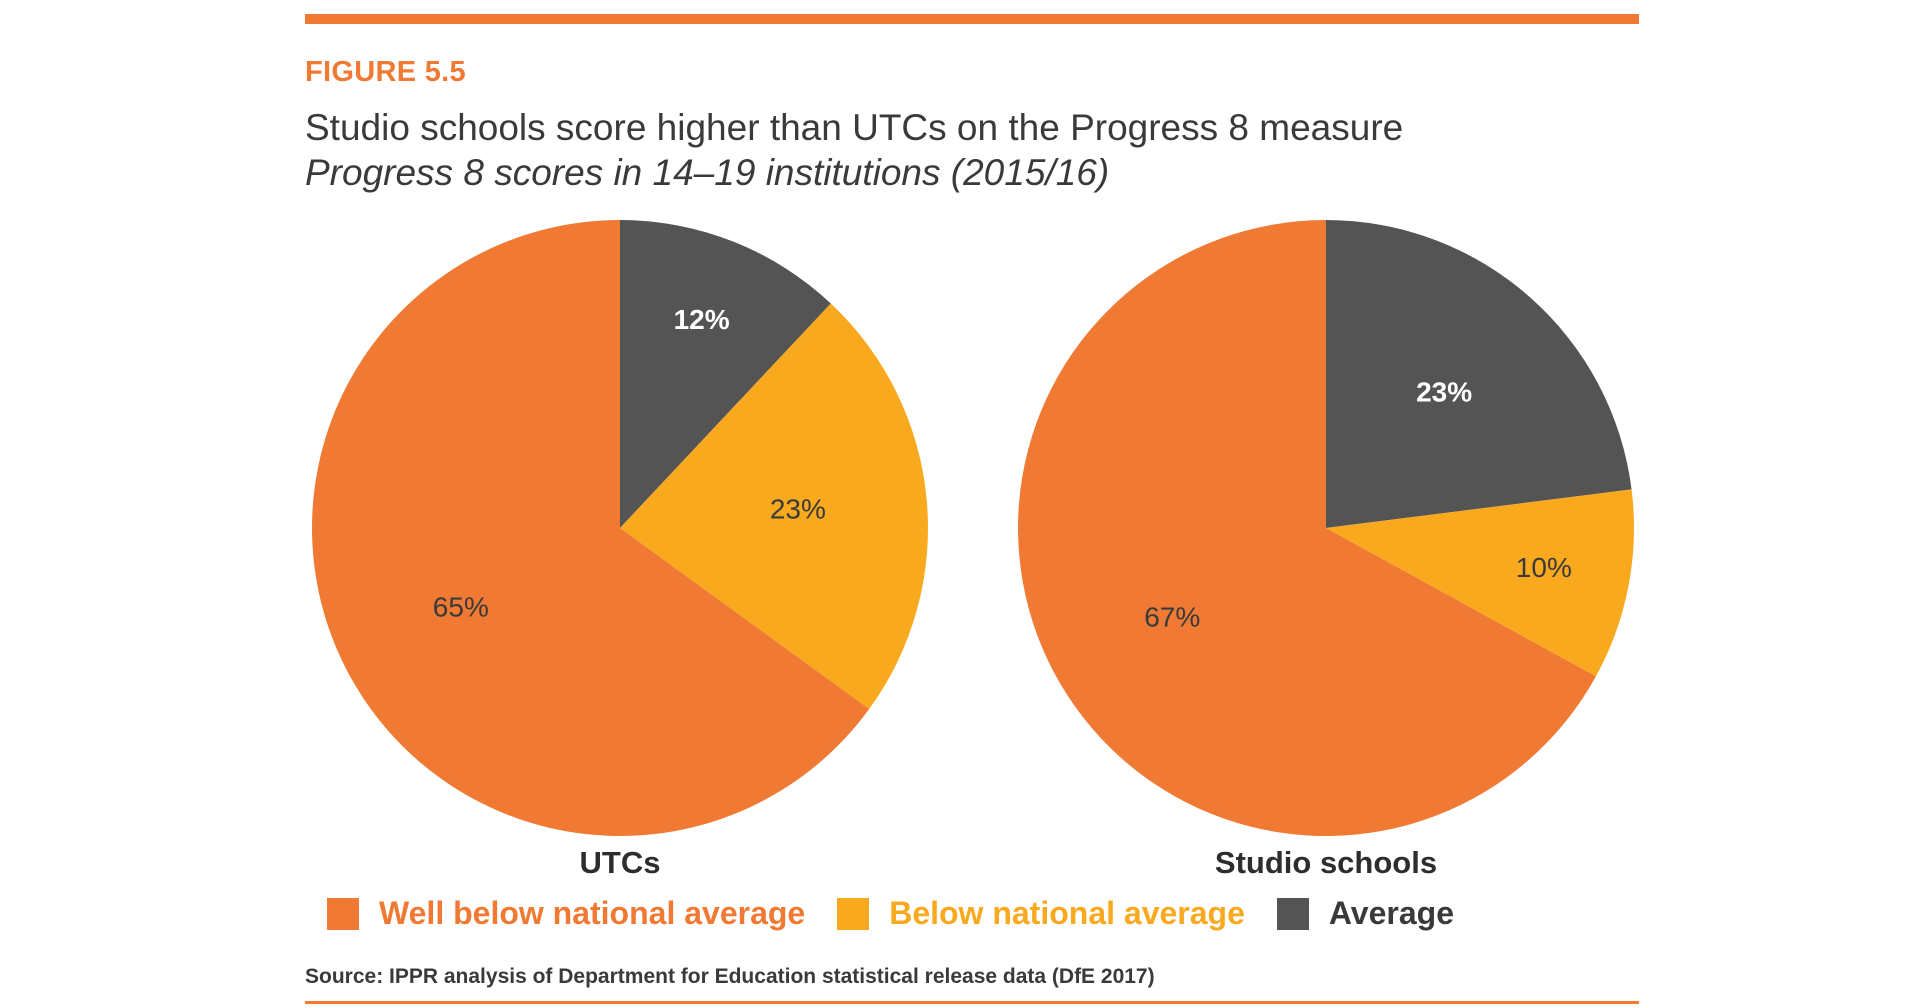 The height and width of the screenshot is (1008, 1920). I want to click on utcs-slice-average, so click(725, 374).